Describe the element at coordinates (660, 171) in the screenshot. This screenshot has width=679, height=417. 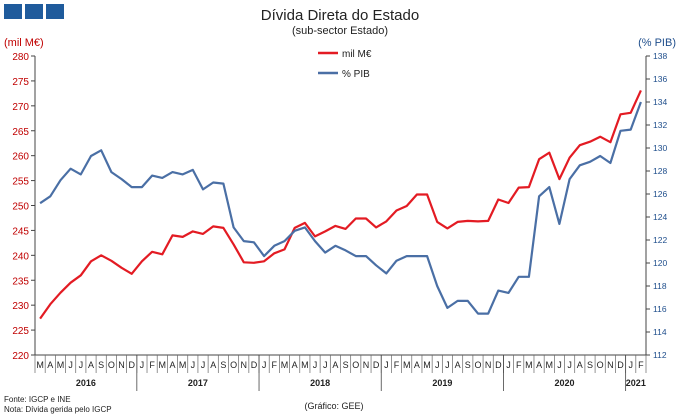
I see `right-tick-label: 128` at that location.